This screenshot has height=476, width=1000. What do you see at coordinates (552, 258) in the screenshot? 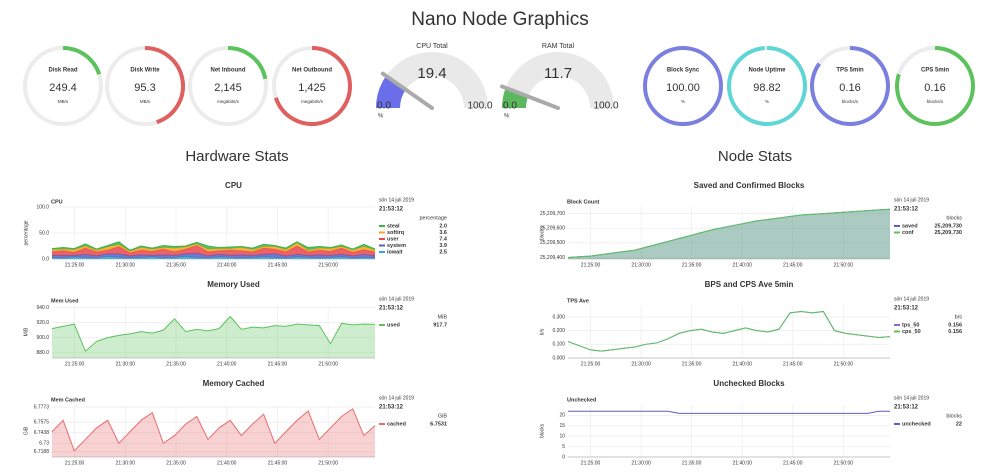
I see `y-tick-label: 25,209,400` at bounding box center [552, 258].